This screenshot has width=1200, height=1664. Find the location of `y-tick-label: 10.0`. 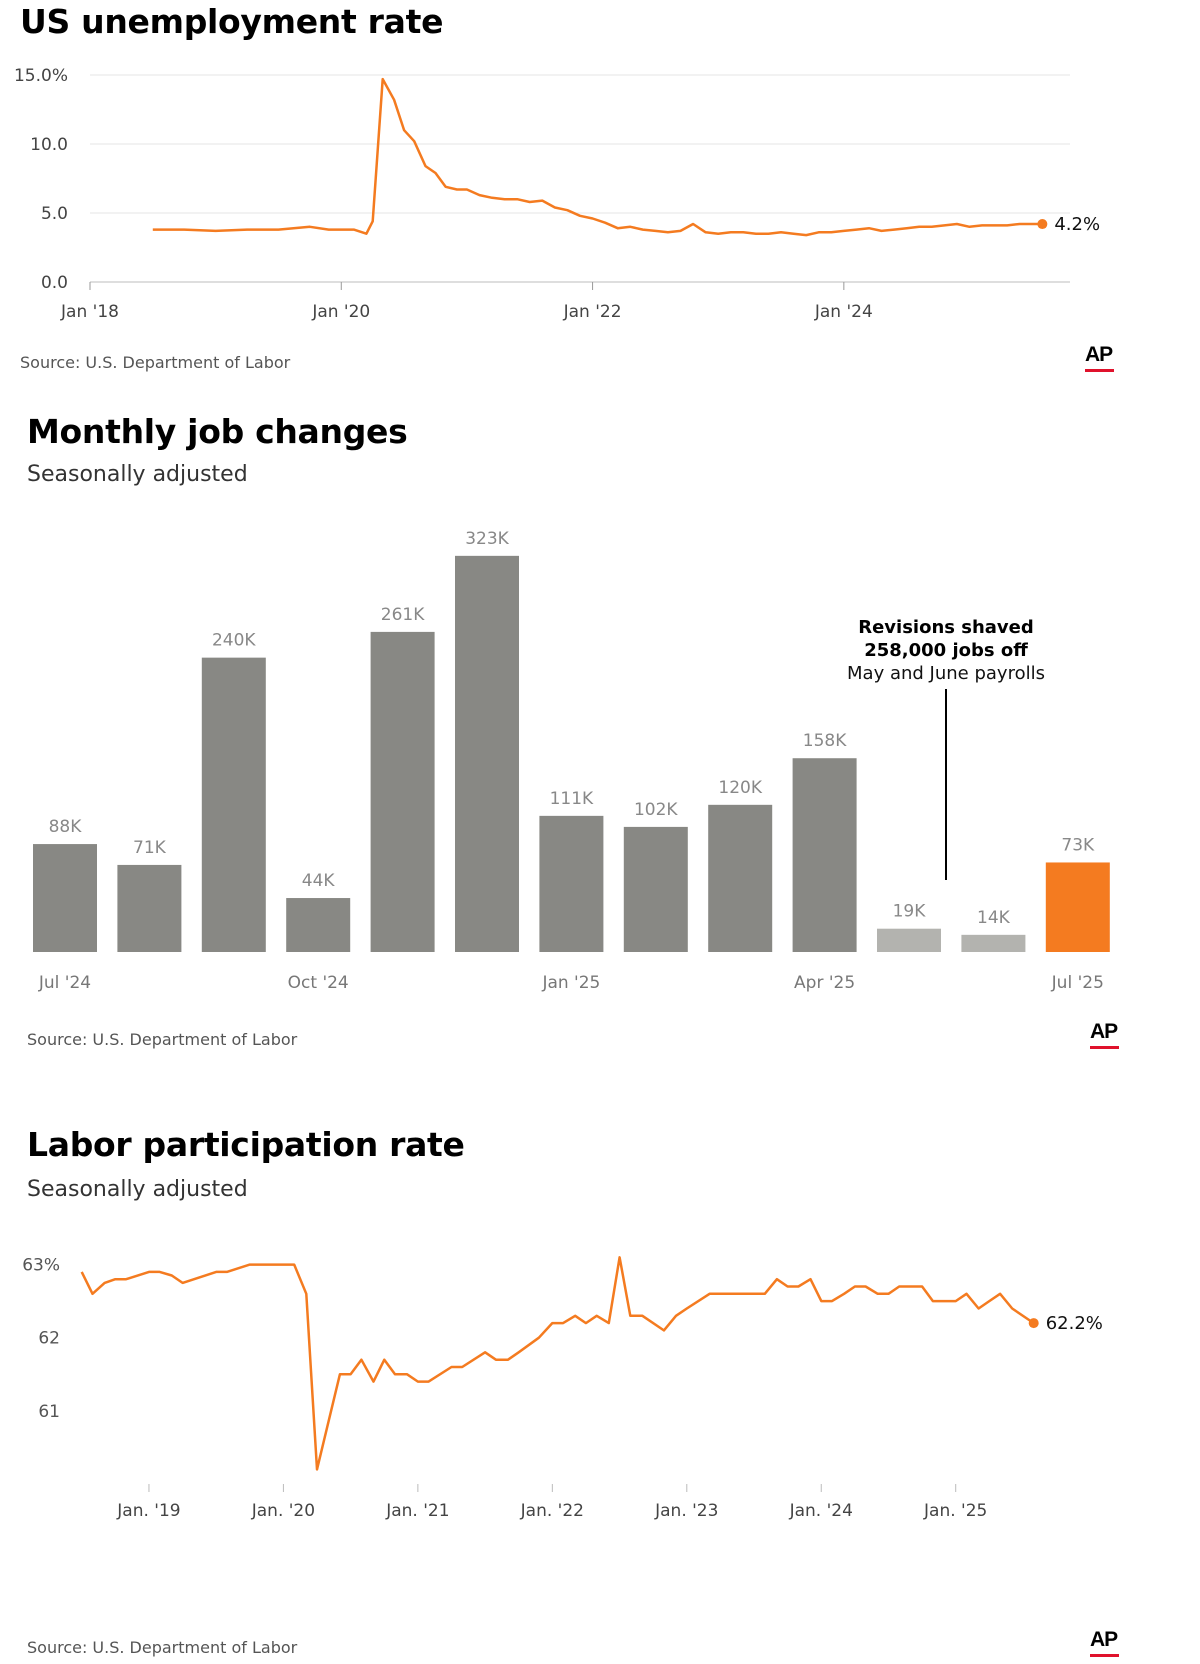

y-tick-label: 10.0 is located at coordinates (49, 145).